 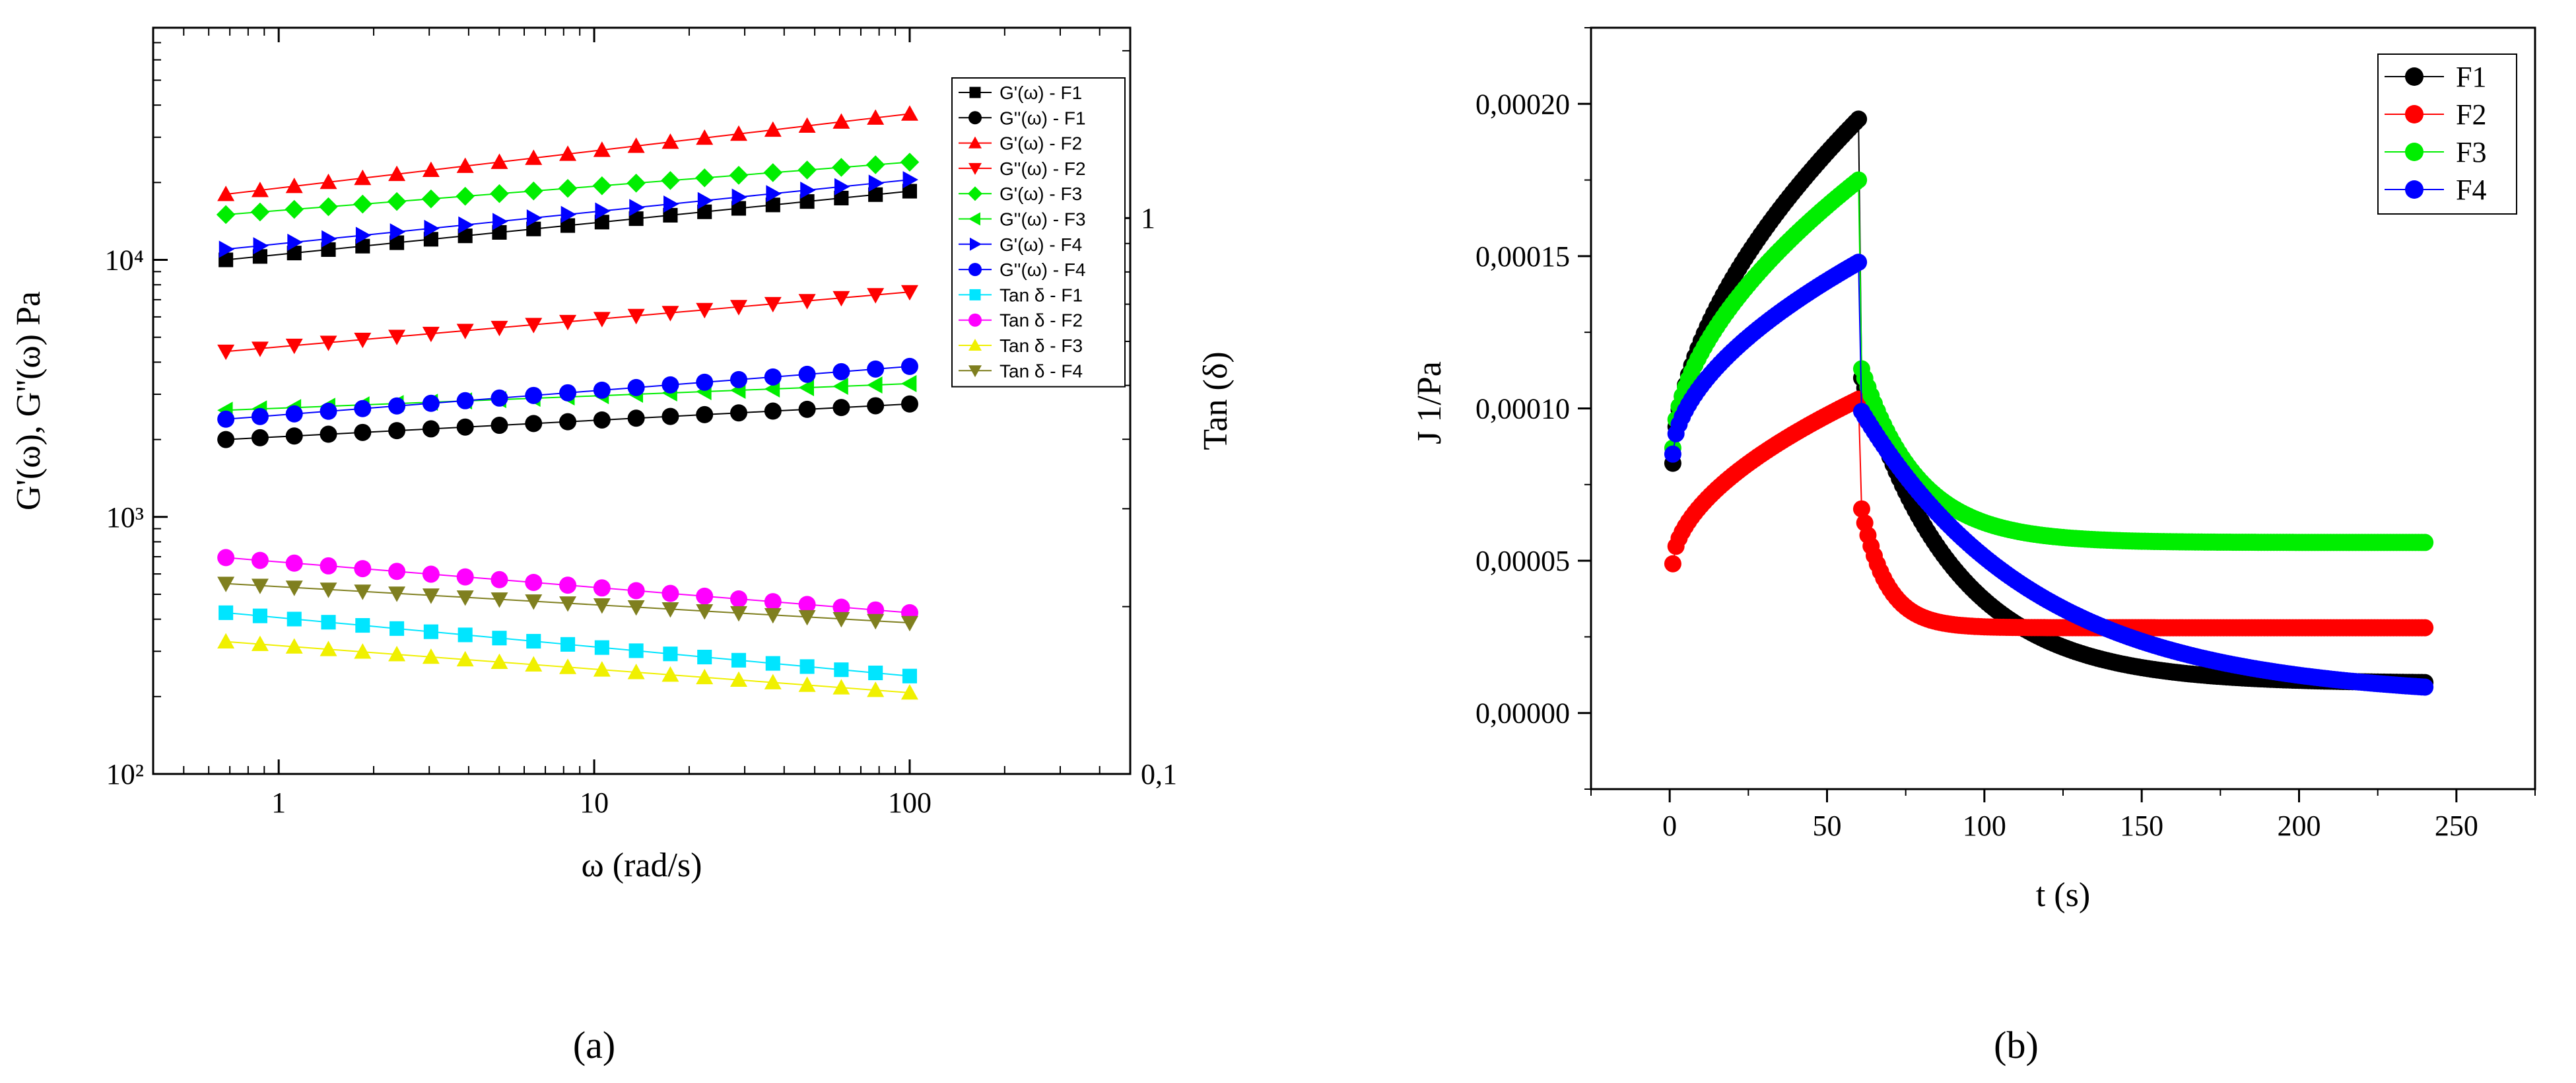 I want to click on legend-label: G''(ω) - F3, so click(x=1043, y=219).